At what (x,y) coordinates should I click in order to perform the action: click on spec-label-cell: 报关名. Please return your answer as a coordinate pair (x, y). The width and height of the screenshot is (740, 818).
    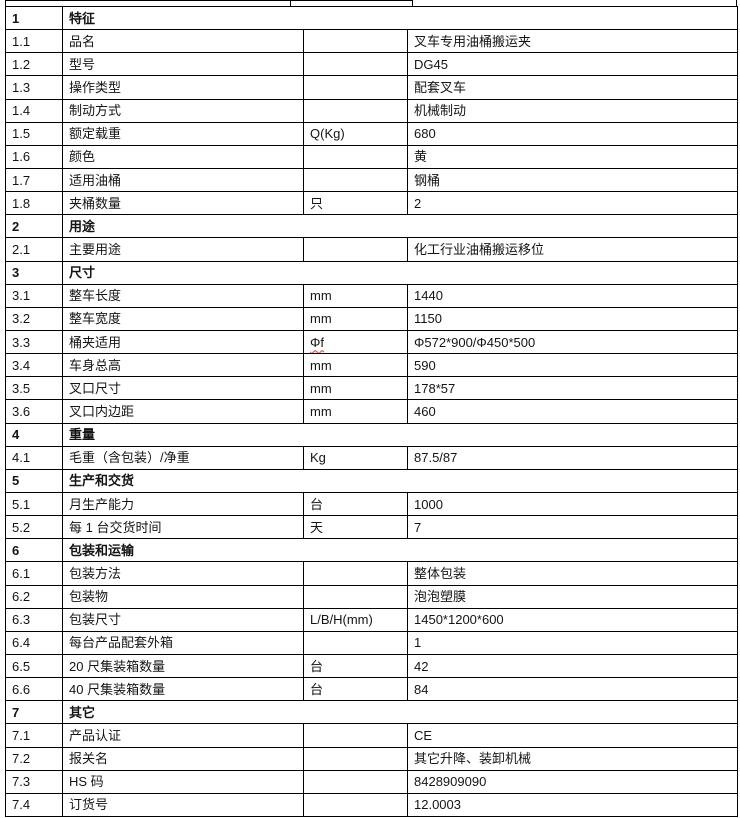
    Looking at the image, I should click on (183, 758).